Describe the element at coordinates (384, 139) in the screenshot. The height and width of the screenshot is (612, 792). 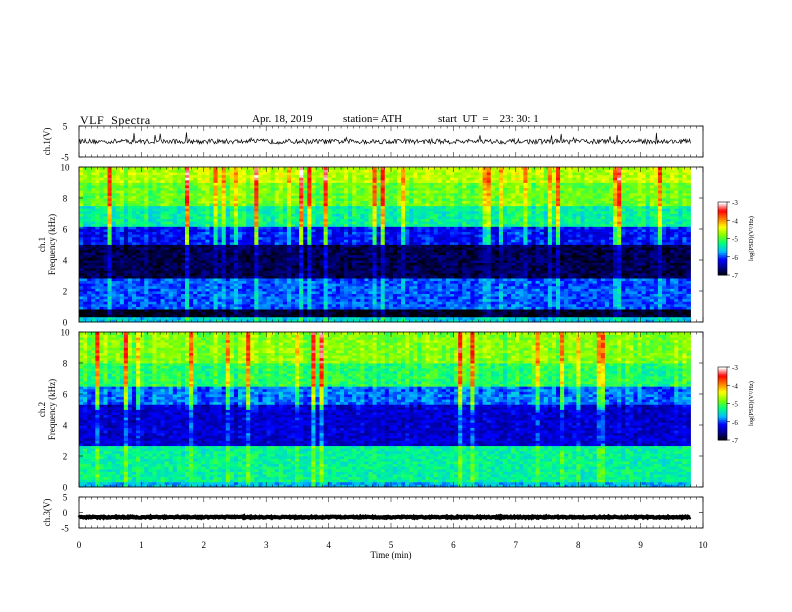
I see `ch1-trace` at that location.